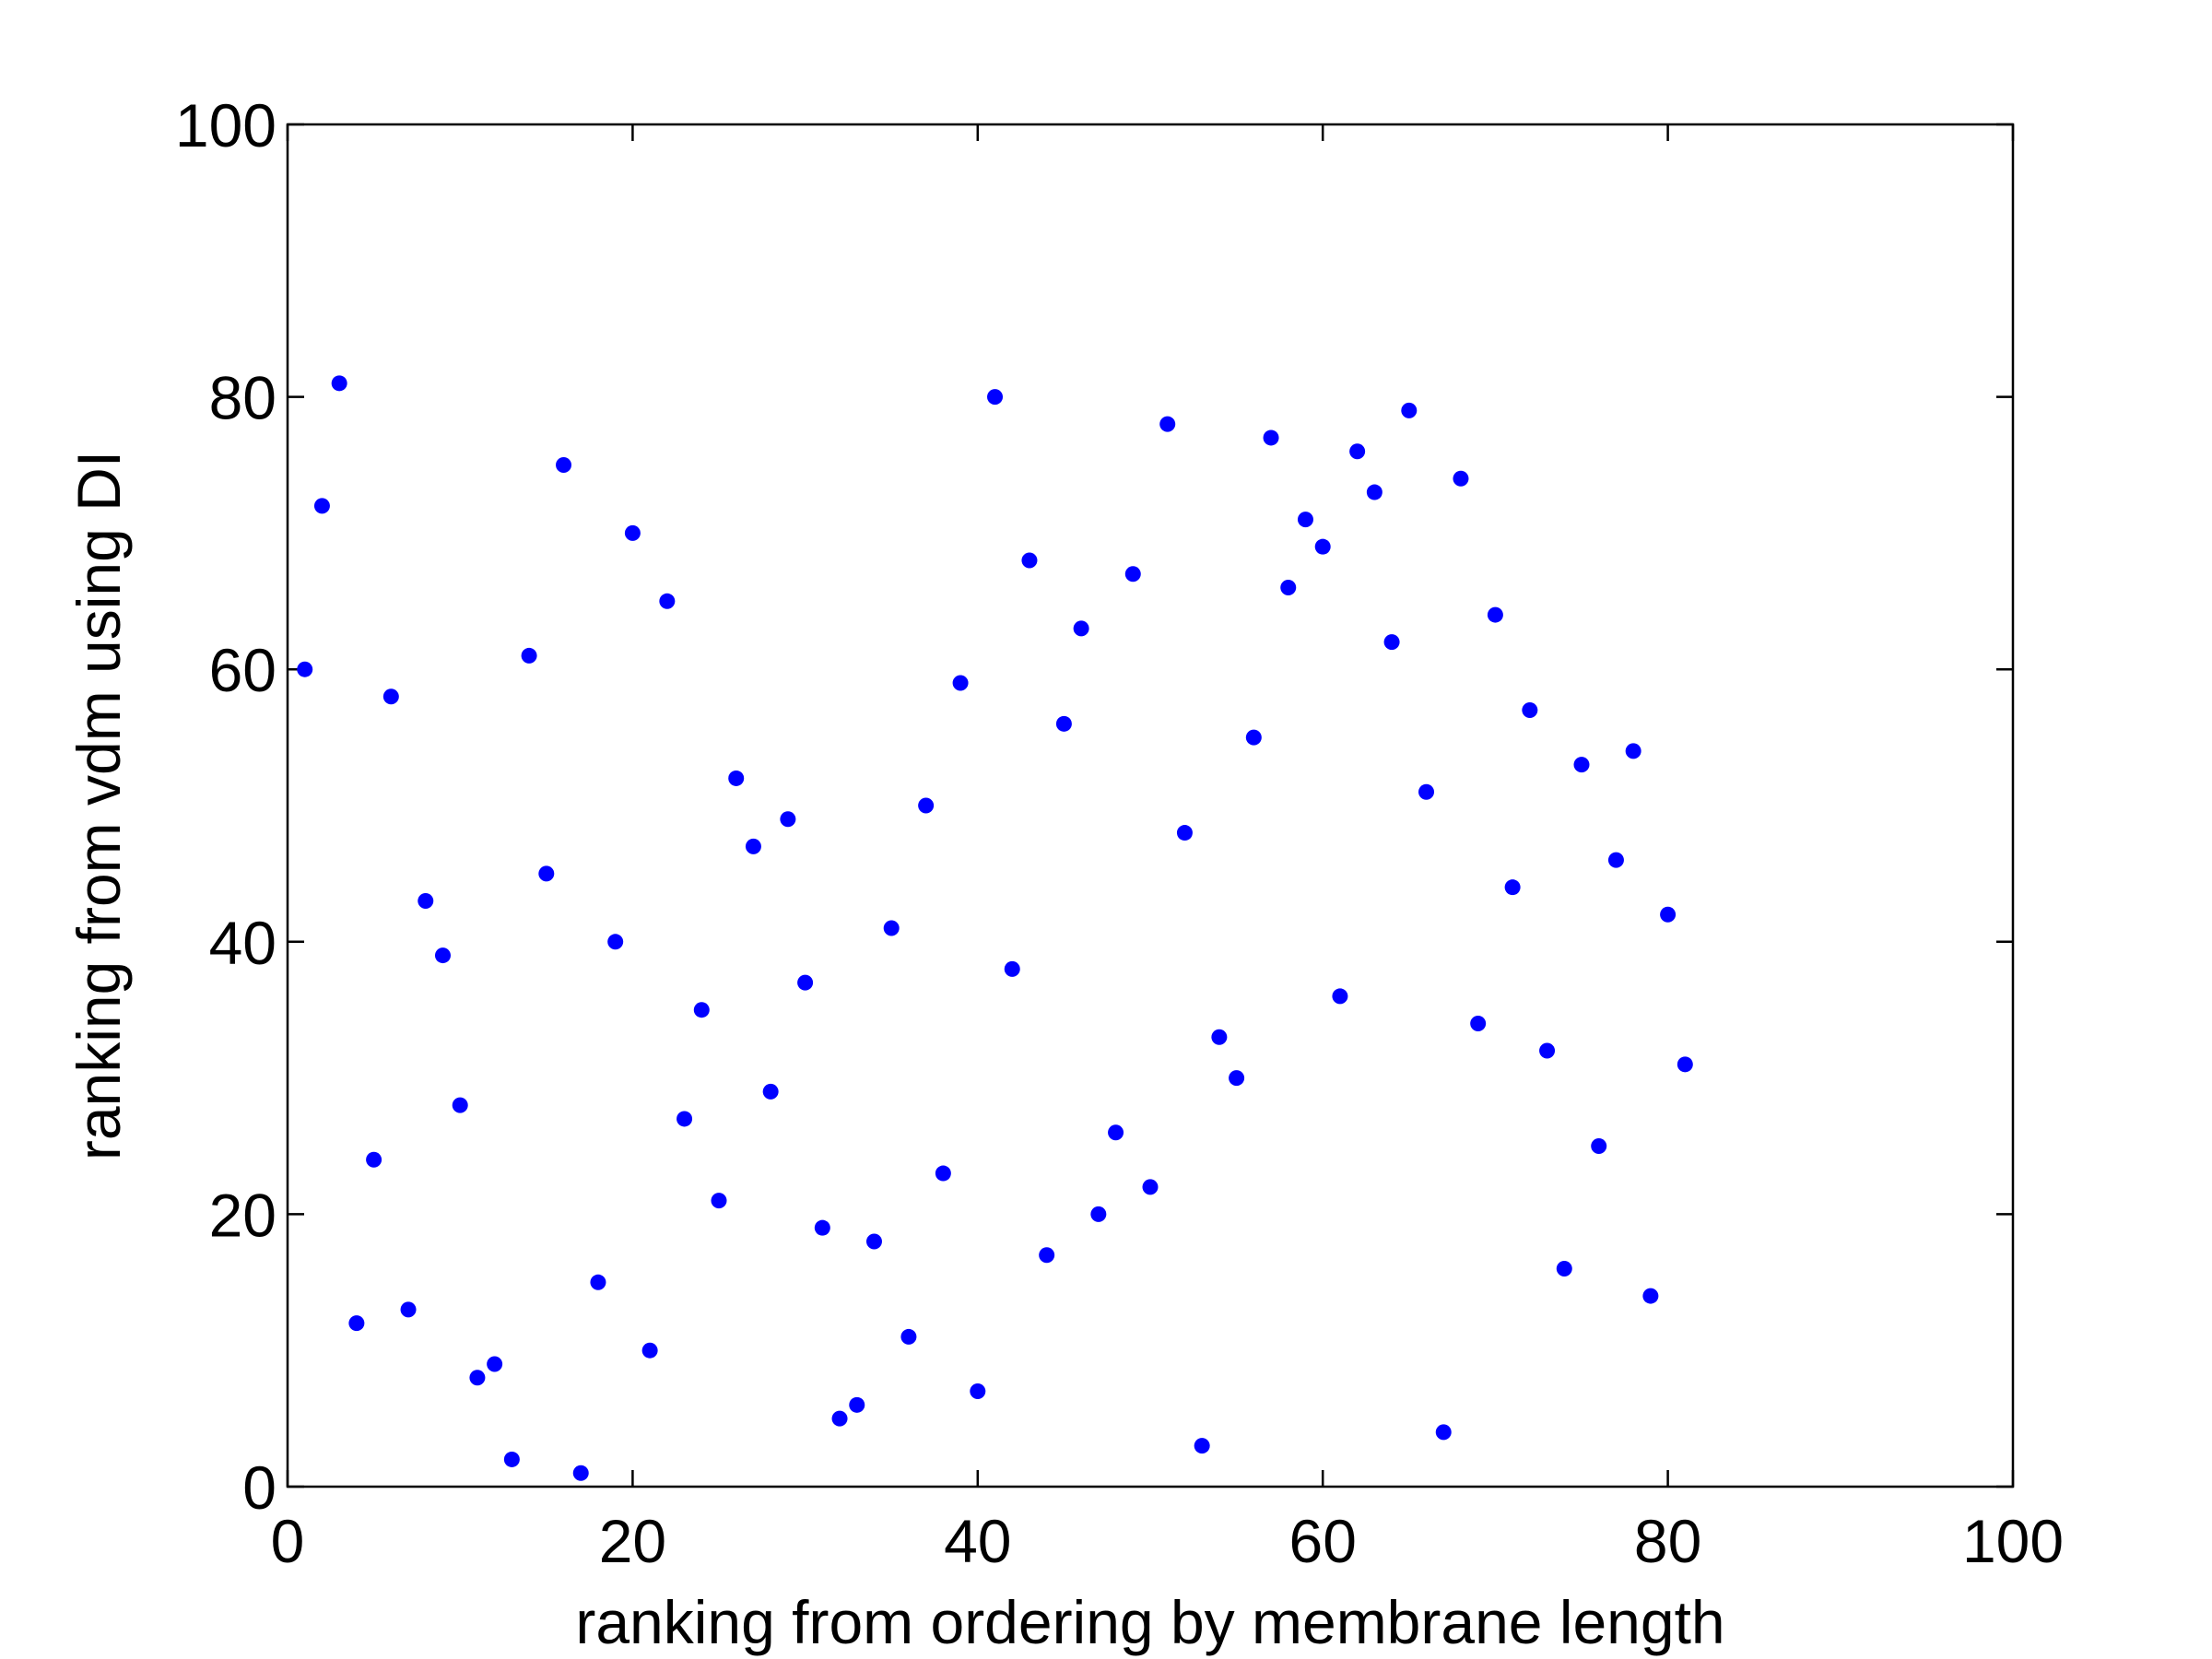 Image resolution: width=2212 pixels, height=1659 pixels. I want to click on x-tick-label: 60, so click(1322, 1541).